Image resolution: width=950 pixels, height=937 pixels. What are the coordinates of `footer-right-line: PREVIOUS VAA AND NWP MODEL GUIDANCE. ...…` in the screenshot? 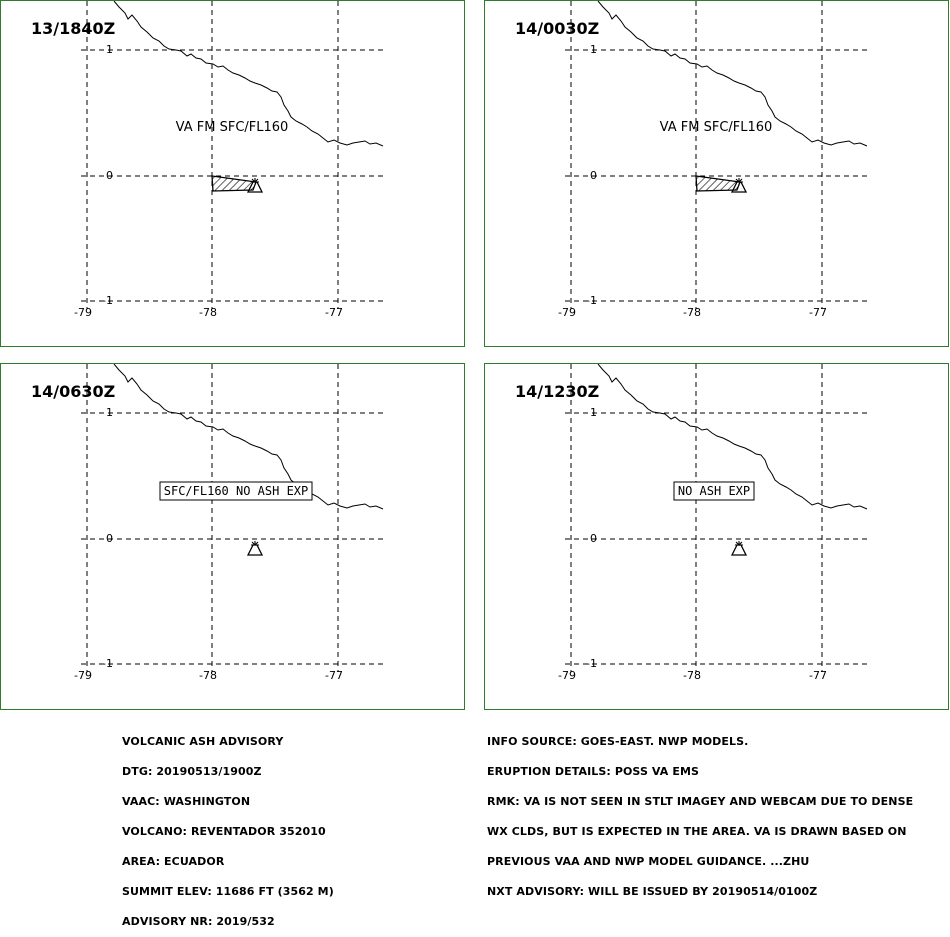 It's located at (648, 861).